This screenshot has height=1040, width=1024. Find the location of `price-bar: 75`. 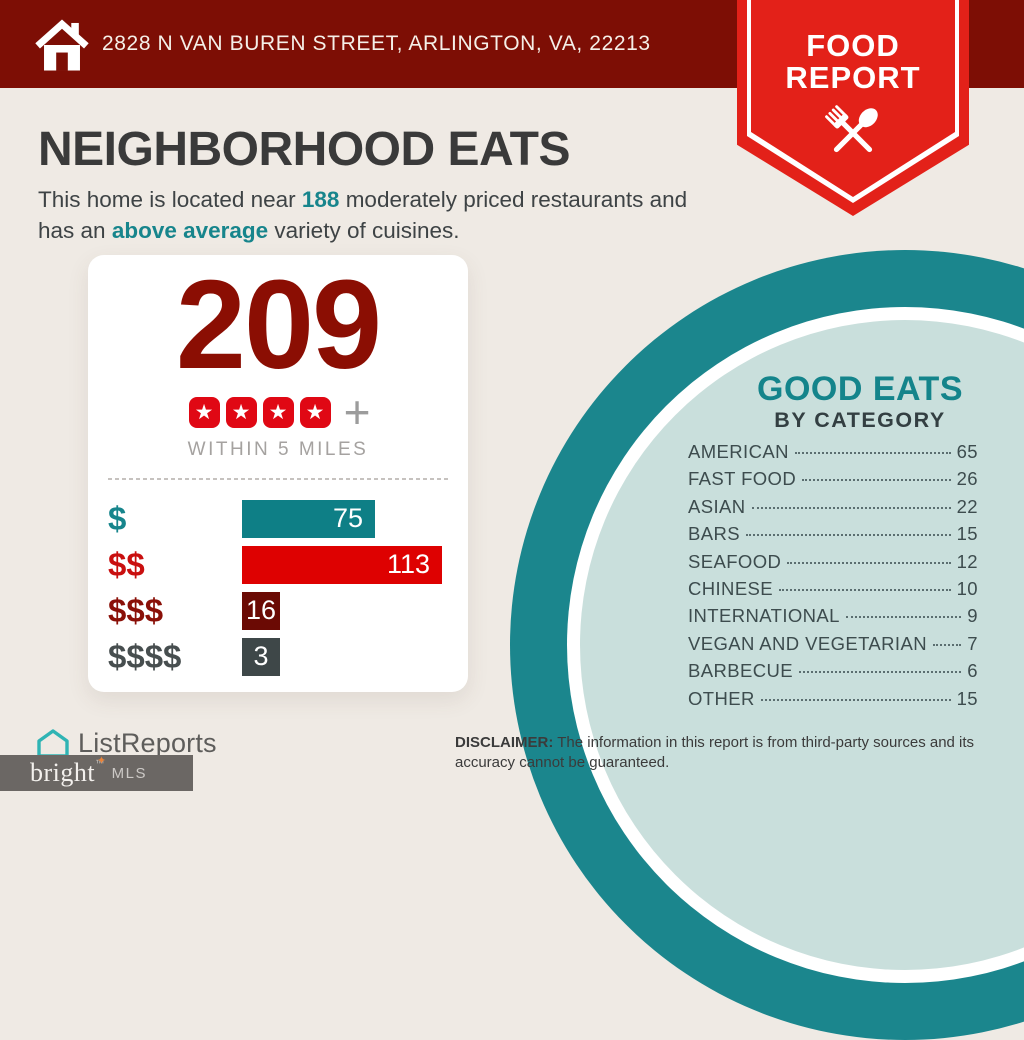

price-bar: 75 is located at coordinates (308, 518).